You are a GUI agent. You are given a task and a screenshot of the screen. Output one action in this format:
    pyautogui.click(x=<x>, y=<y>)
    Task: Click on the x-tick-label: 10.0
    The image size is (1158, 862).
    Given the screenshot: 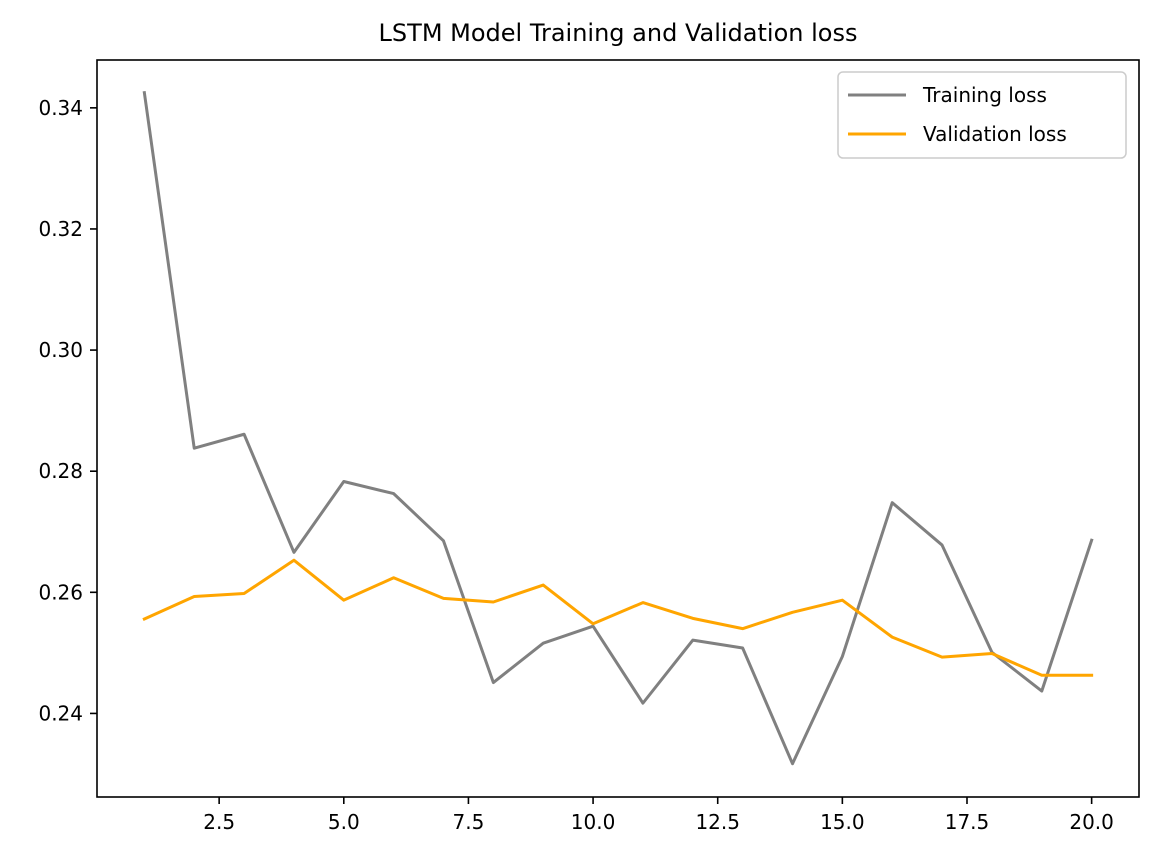 What is the action you would take?
    pyautogui.click(x=593, y=822)
    